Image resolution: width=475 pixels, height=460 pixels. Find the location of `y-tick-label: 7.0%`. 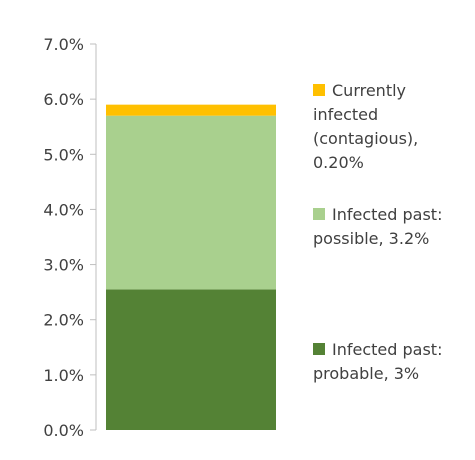

y-tick-label: 7.0% is located at coordinates (63, 44).